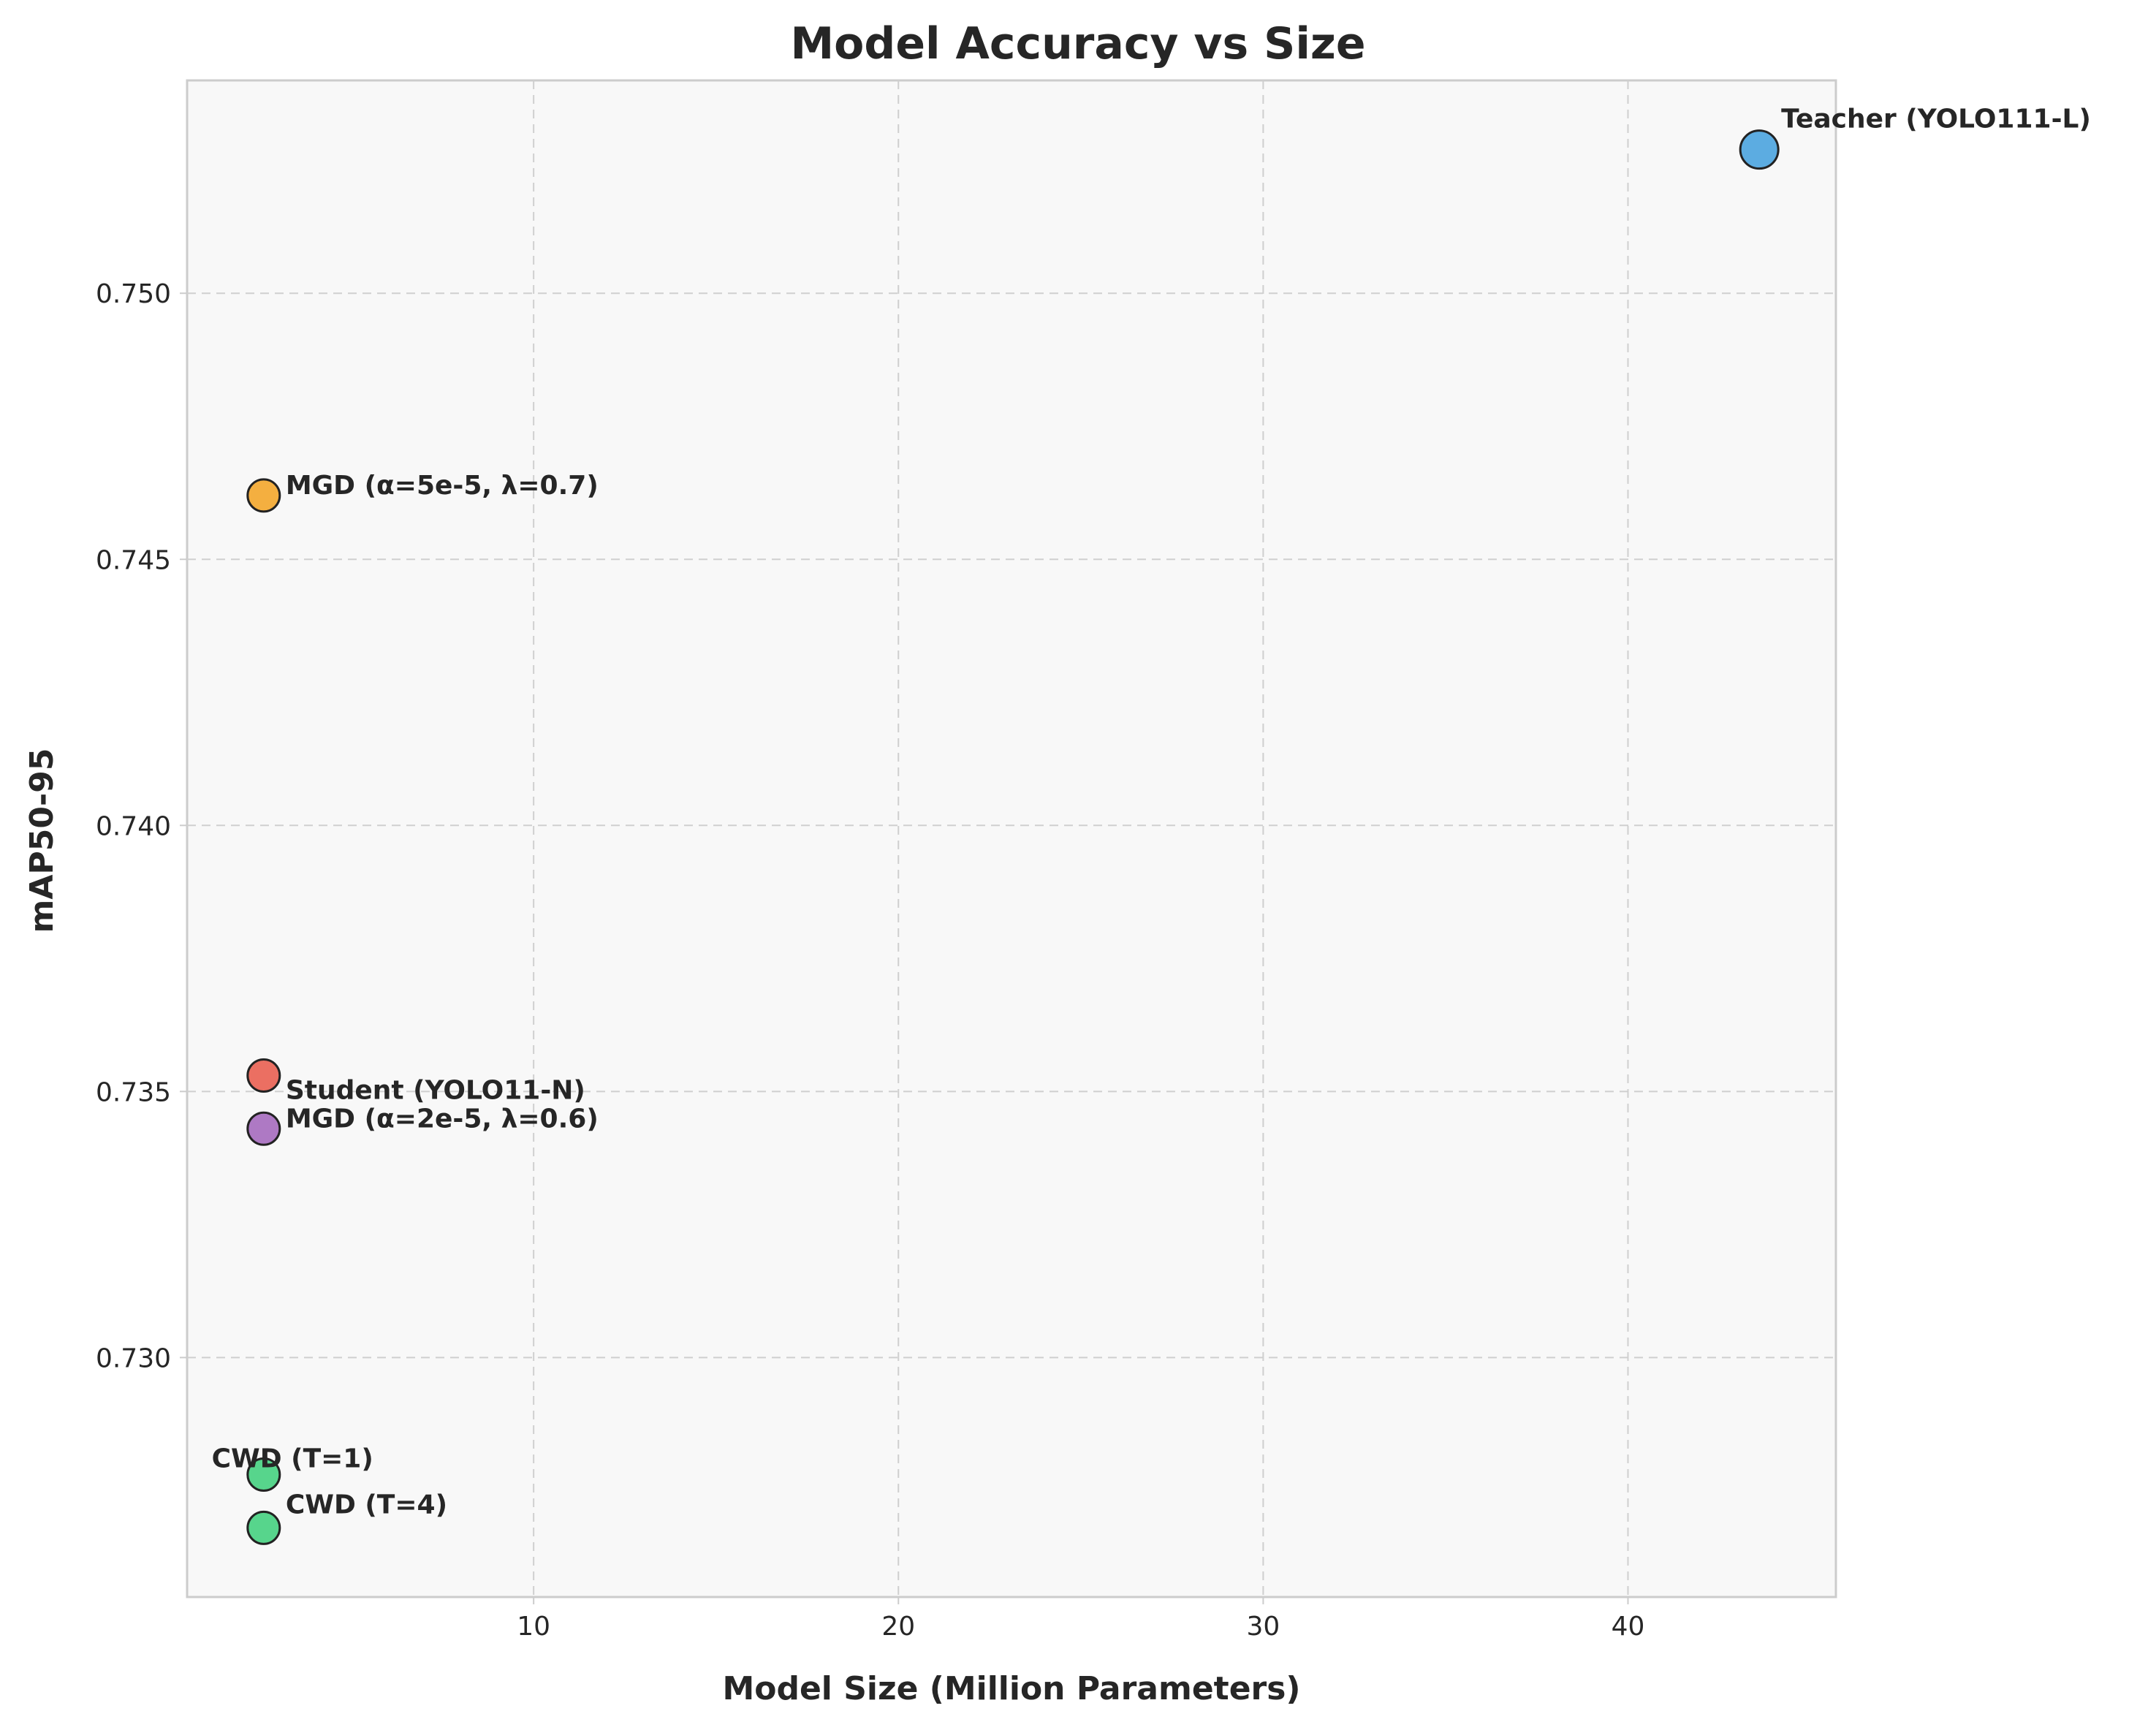 The height and width of the screenshot is (1722, 2156). What do you see at coordinates (1263, 1627) in the screenshot?
I see `x-tick-label: 30` at bounding box center [1263, 1627].